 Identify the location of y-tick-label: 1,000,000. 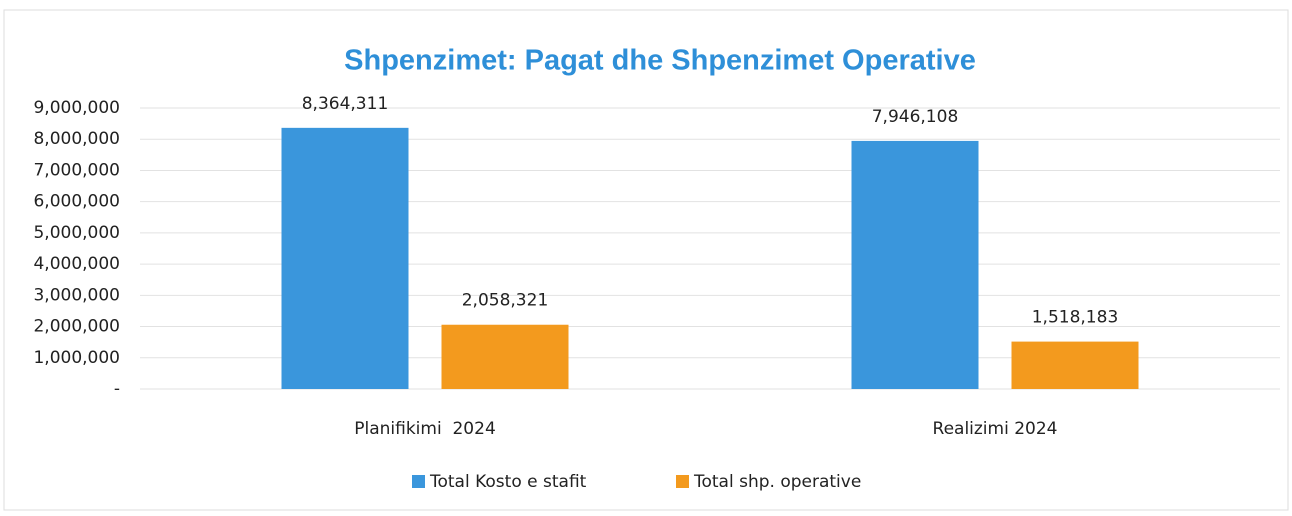
(76, 358).